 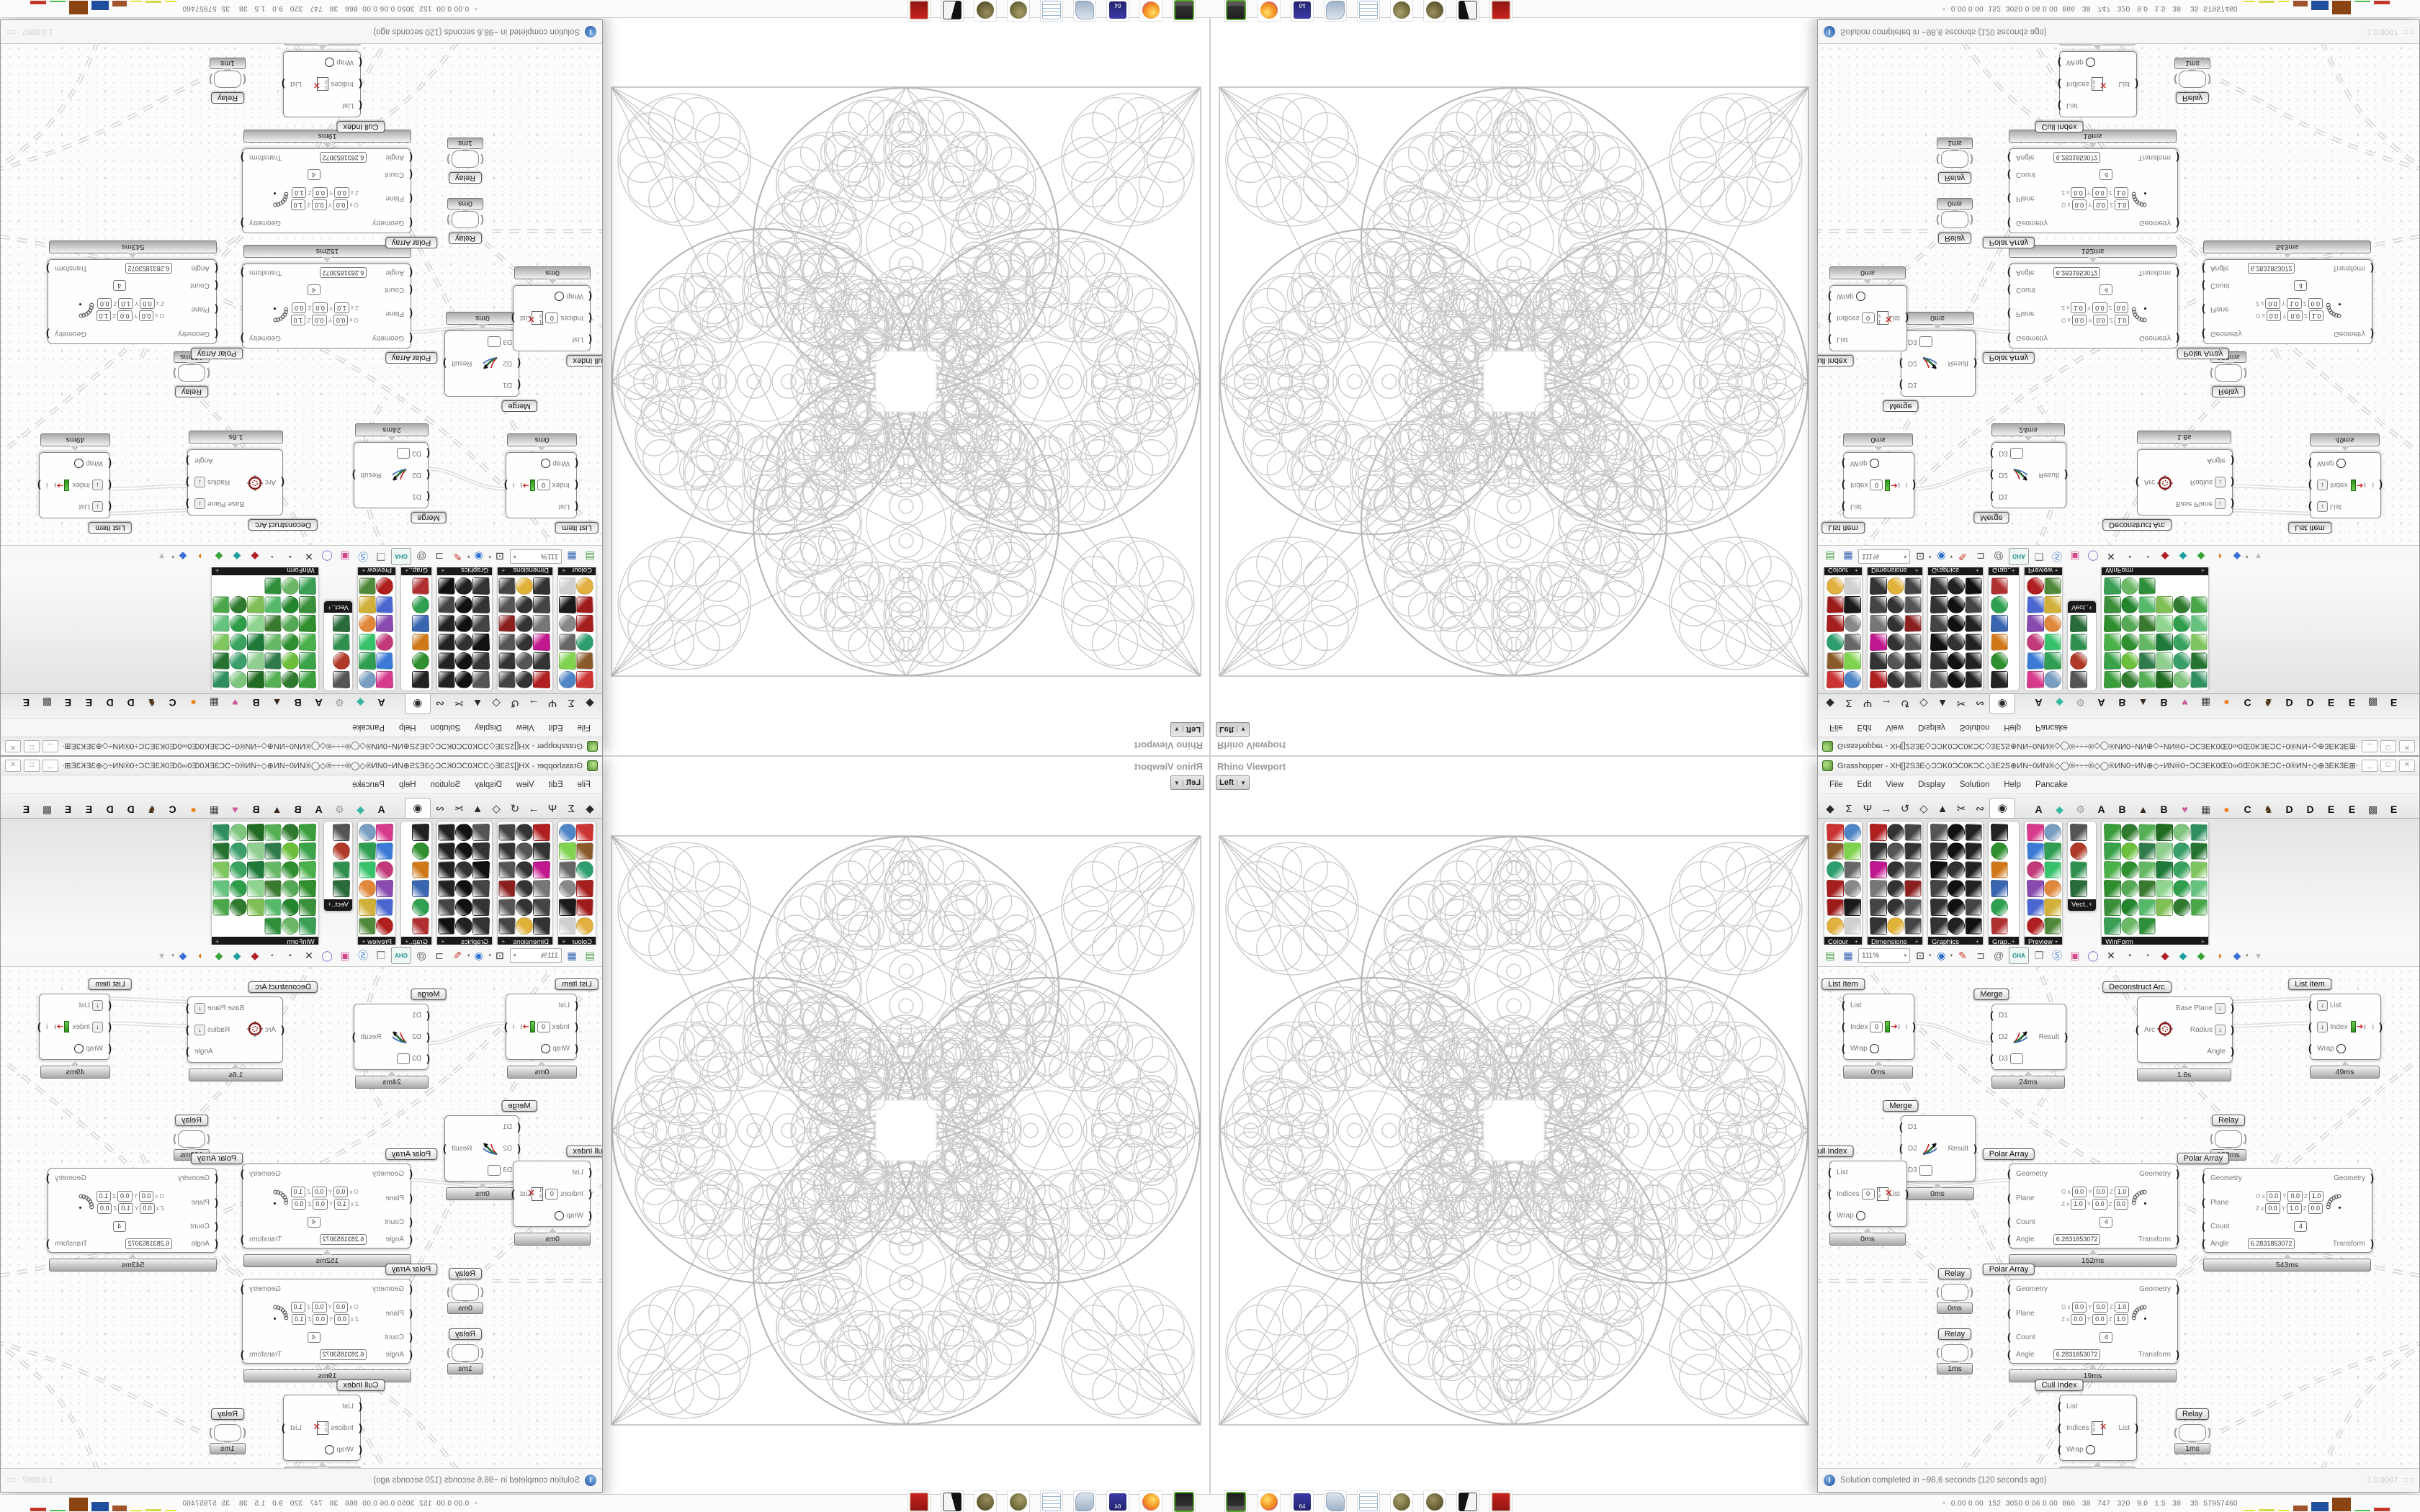 What do you see at coordinates (2268, 702) in the screenshot?
I see `plugin-tab-11: ♞` at bounding box center [2268, 702].